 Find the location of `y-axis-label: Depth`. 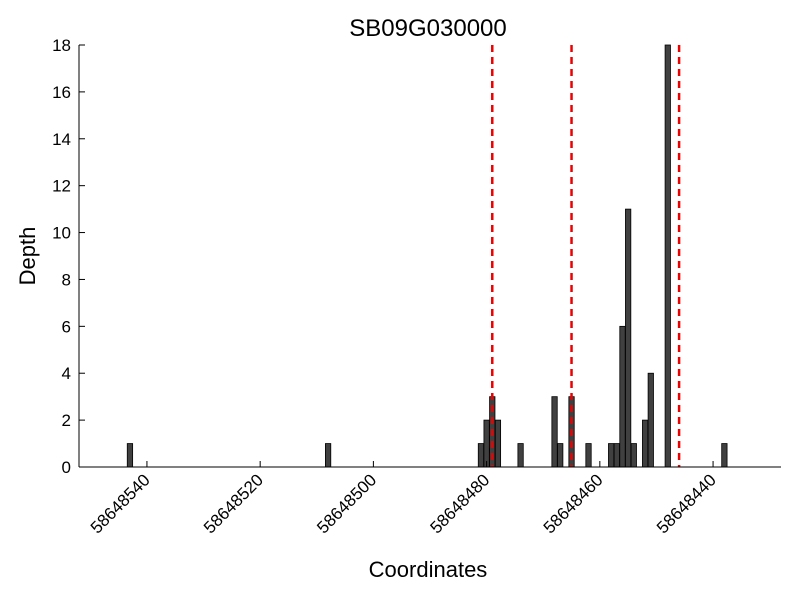

y-axis-label: Depth is located at coordinates (27, 256).